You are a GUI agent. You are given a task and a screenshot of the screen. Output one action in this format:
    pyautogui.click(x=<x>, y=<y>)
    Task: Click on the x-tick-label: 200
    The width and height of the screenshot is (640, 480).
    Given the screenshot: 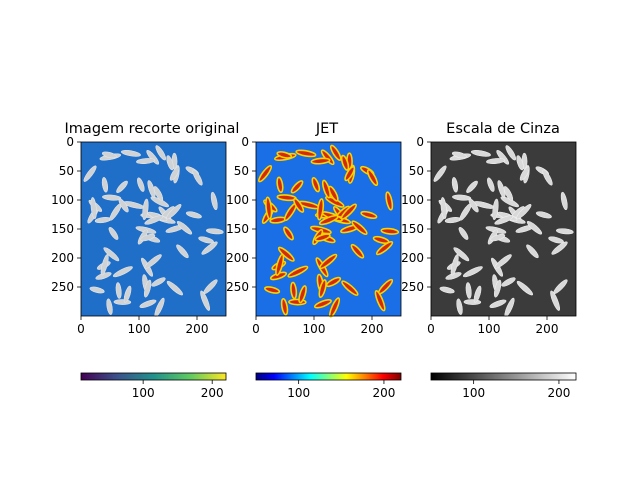 What is the action you would take?
    pyautogui.click(x=197, y=329)
    